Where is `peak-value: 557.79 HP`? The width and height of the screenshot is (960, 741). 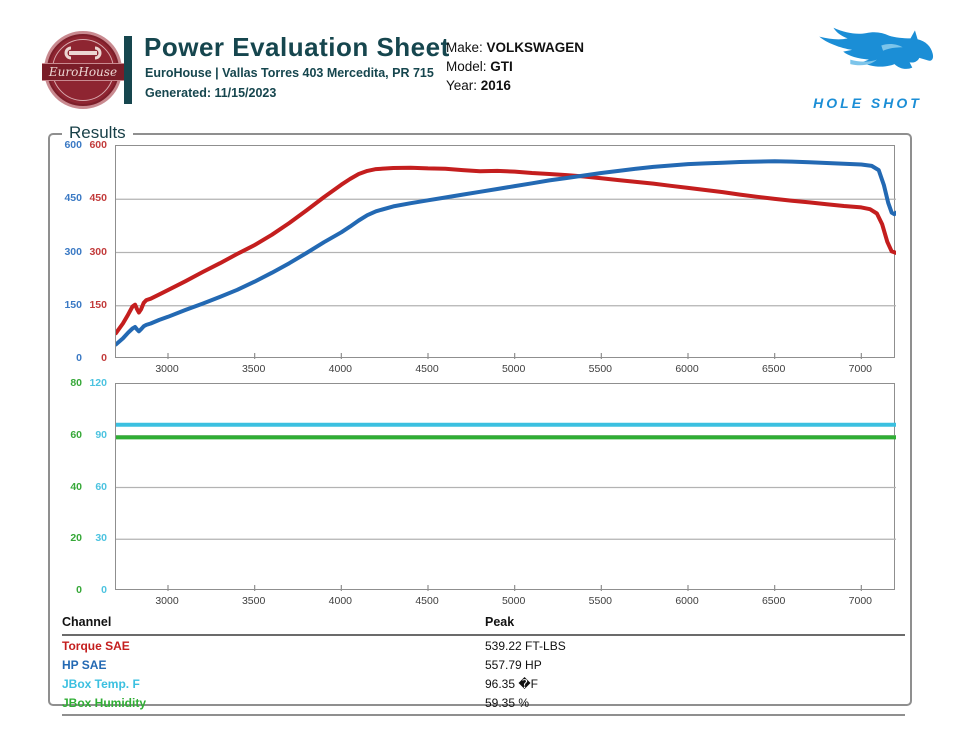
peak-value: 557.79 HP is located at coordinates (513, 664).